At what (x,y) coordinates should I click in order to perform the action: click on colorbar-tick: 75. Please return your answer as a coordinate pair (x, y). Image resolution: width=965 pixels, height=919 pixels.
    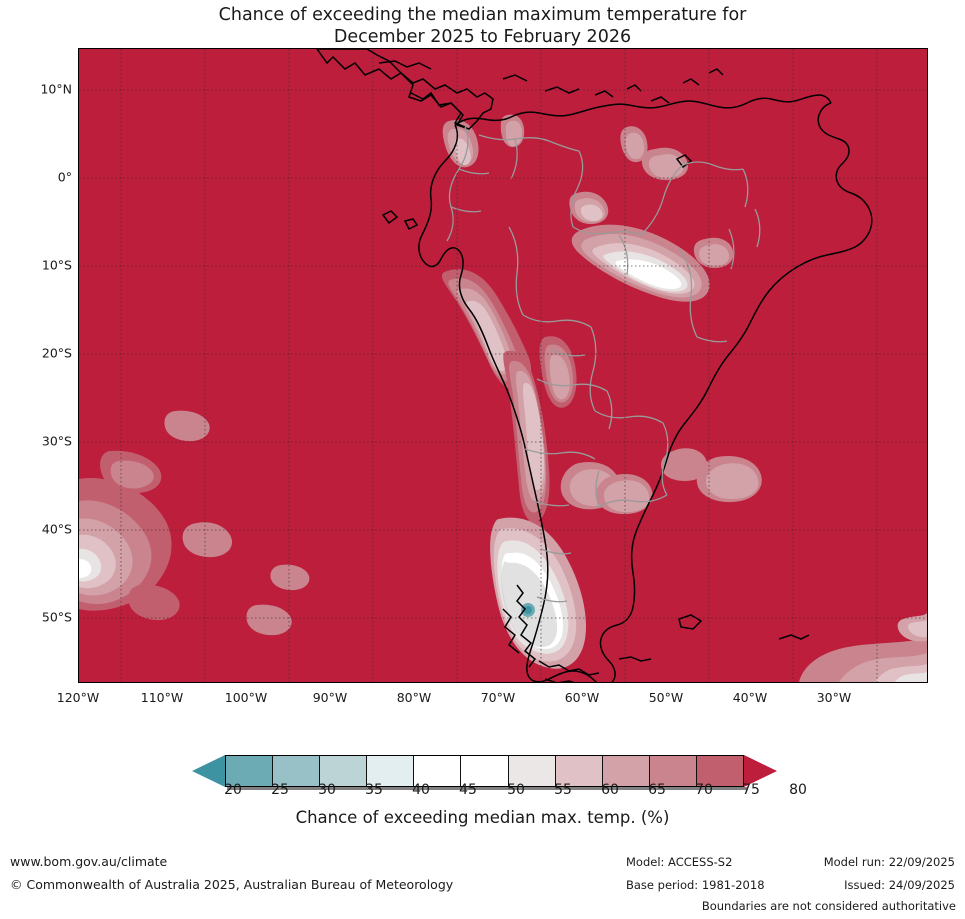
    Looking at the image, I should click on (751, 790).